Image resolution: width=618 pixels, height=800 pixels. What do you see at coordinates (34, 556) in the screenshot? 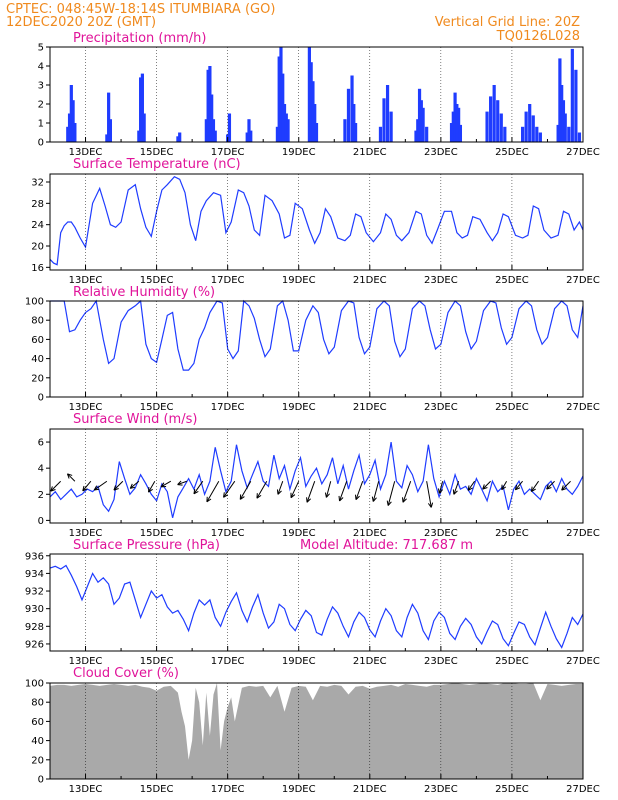
I see `y-tick-label: 936` at bounding box center [34, 556].